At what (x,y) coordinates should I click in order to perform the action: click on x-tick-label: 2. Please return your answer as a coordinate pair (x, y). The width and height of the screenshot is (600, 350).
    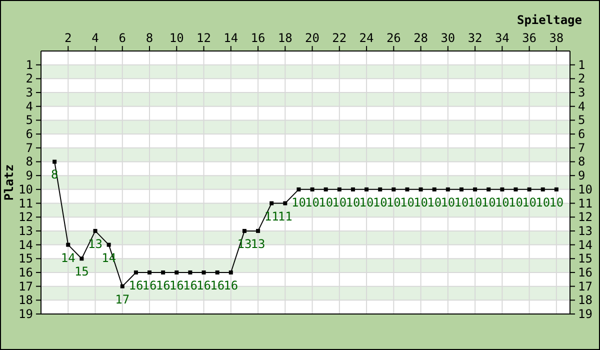
    Looking at the image, I should click on (68, 38).